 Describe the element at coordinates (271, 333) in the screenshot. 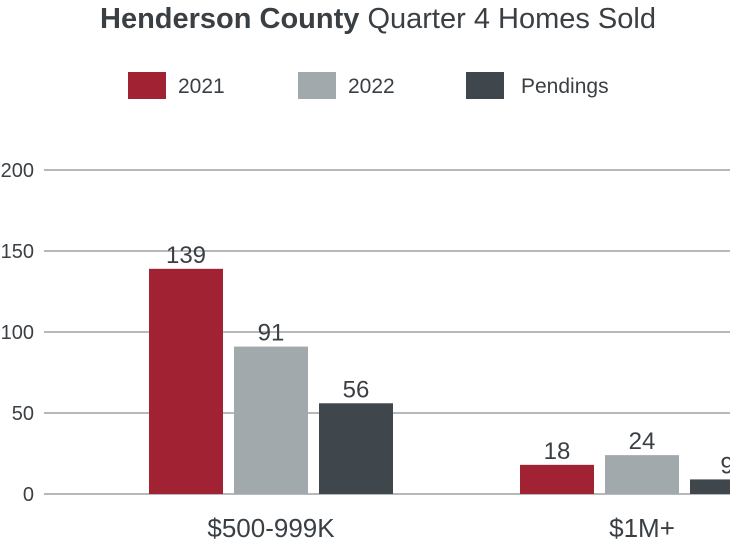

I see `data-label: 91` at that location.